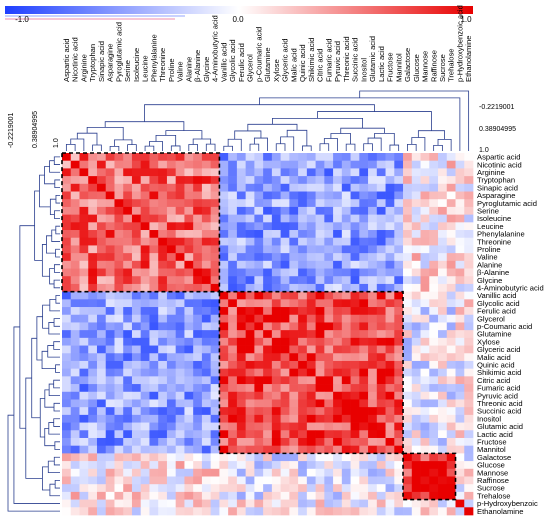 Image resolution: width=550 pixels, height=526 pixels. What do you see at coordinates (239, 15) in the screenshot?
I see `color-scale: -1.0 0.0 1.0` at bounding box center [239, 15].